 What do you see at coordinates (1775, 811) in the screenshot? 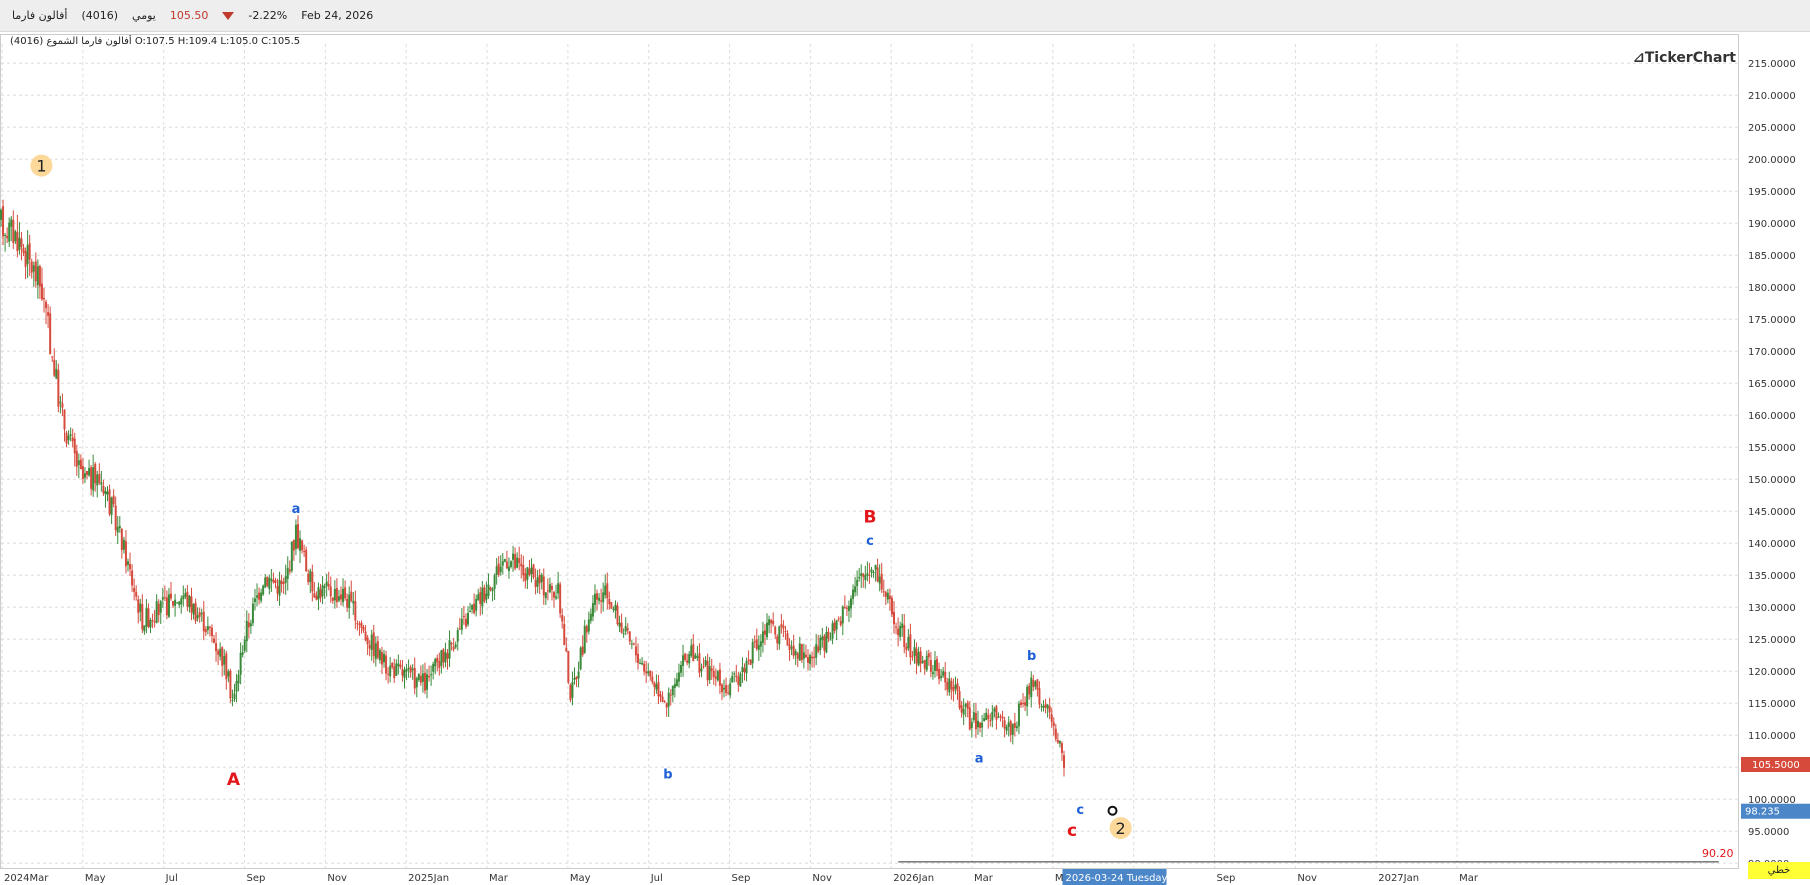
I see `cursor-price-badge` at bounding box center [1775, 811].